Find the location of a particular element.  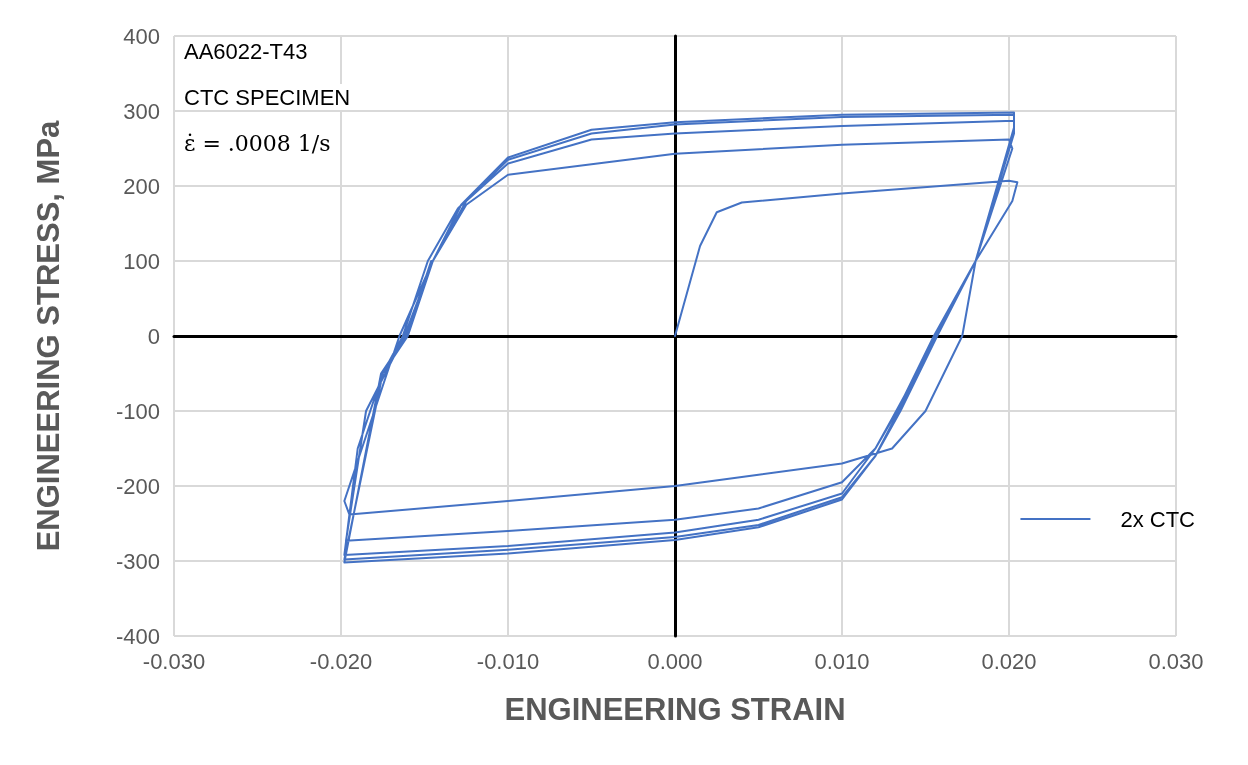

x-axis-title: ENGINEERING STRAIN is located at coordinates (675, 709).